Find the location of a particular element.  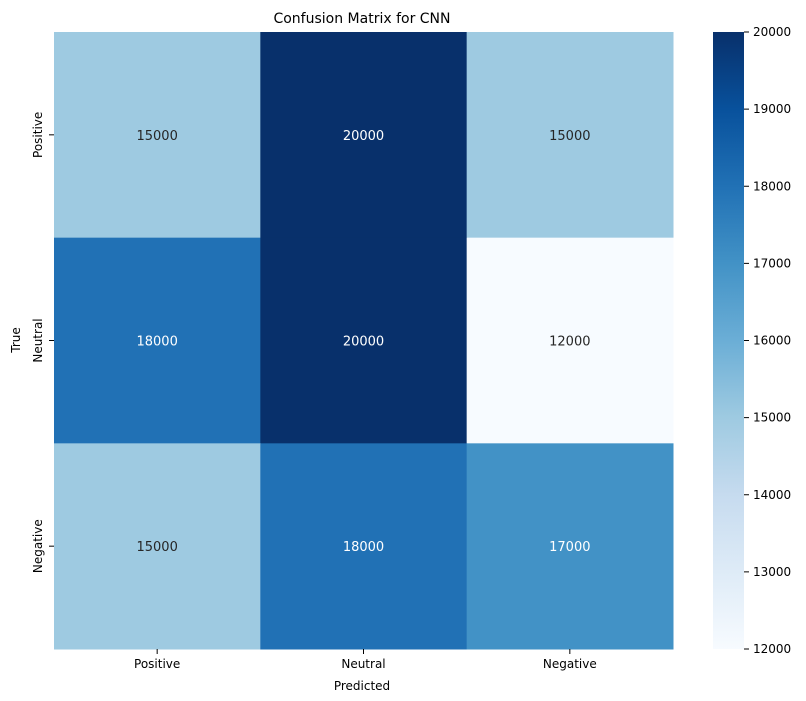

colorbar-tick-label: 17000 is located at coordinates (772, 263).